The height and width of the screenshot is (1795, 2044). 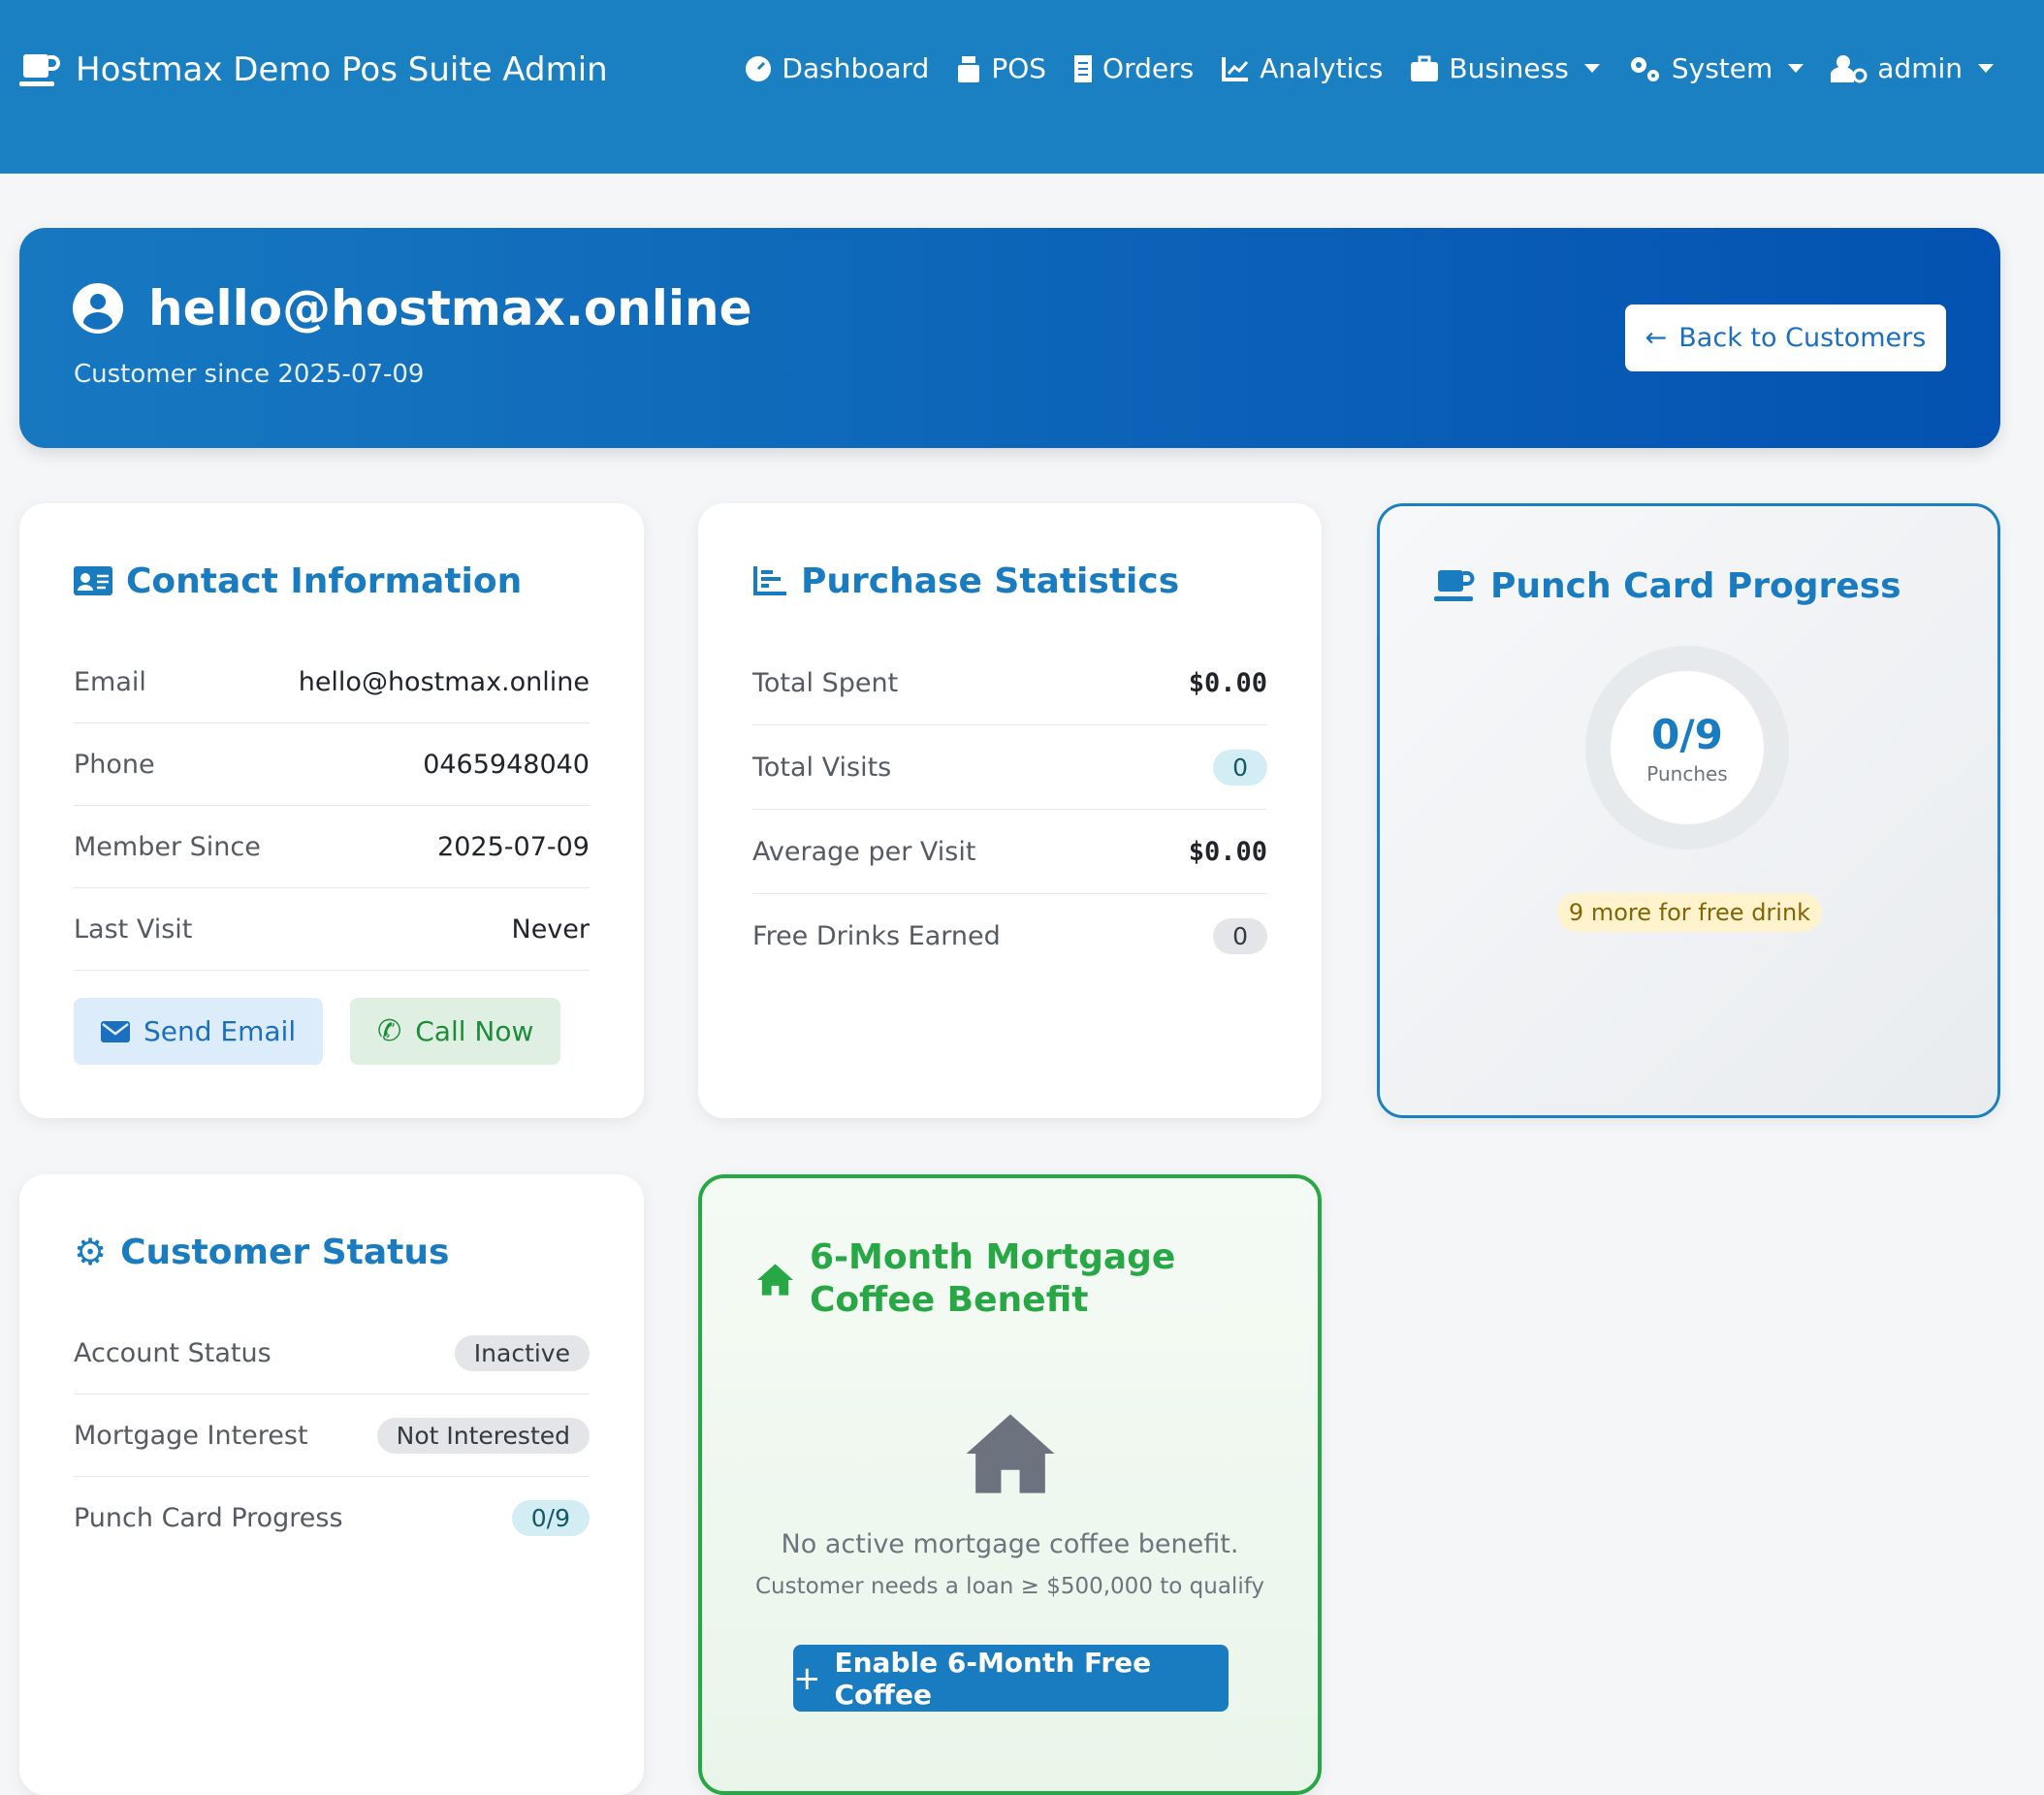 What do you see at coordinates (1687, 734) in the screenshot?
I see `punch-count: 0/9` at bounding box center [1687, 734].